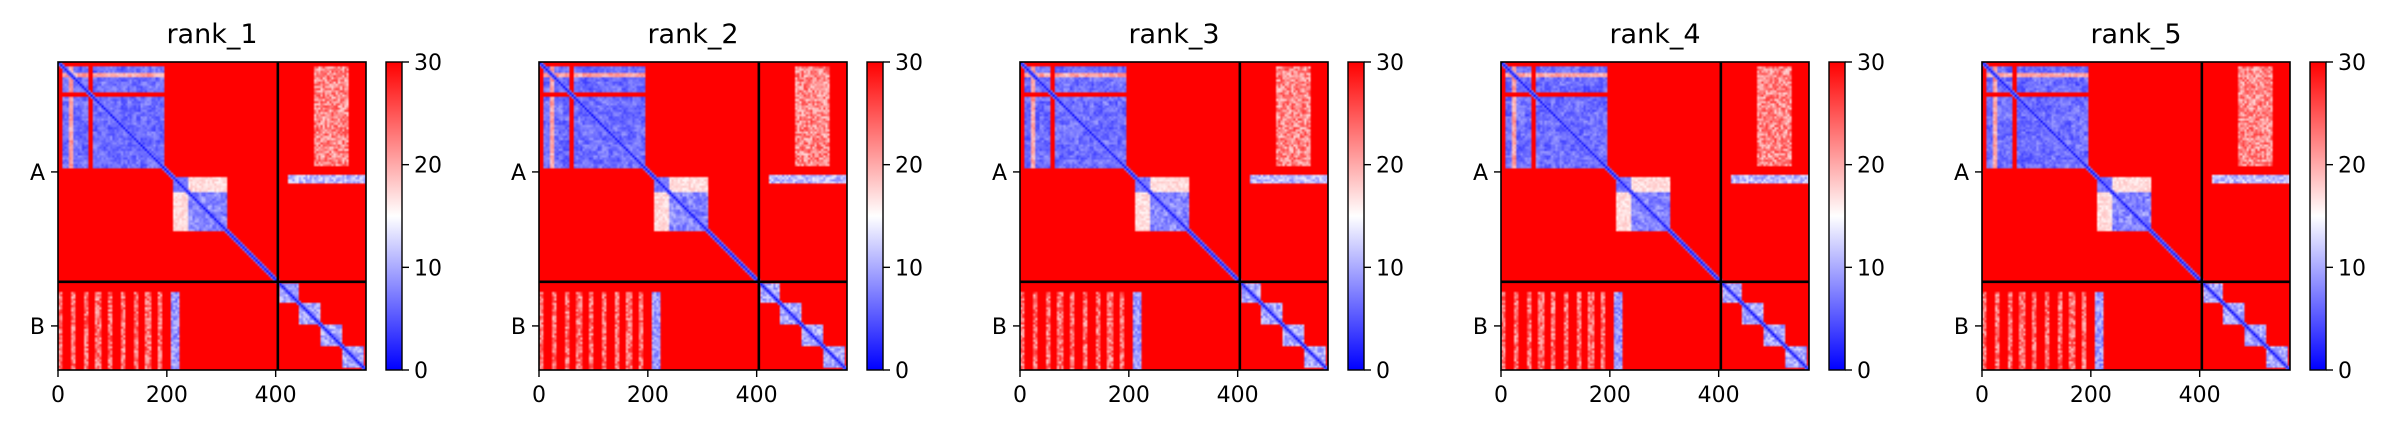 The image size is (2401, 442). Describe the element at coordinates (2135, 34) in the screenshot. I see `panel-title: rank_5` at that location.